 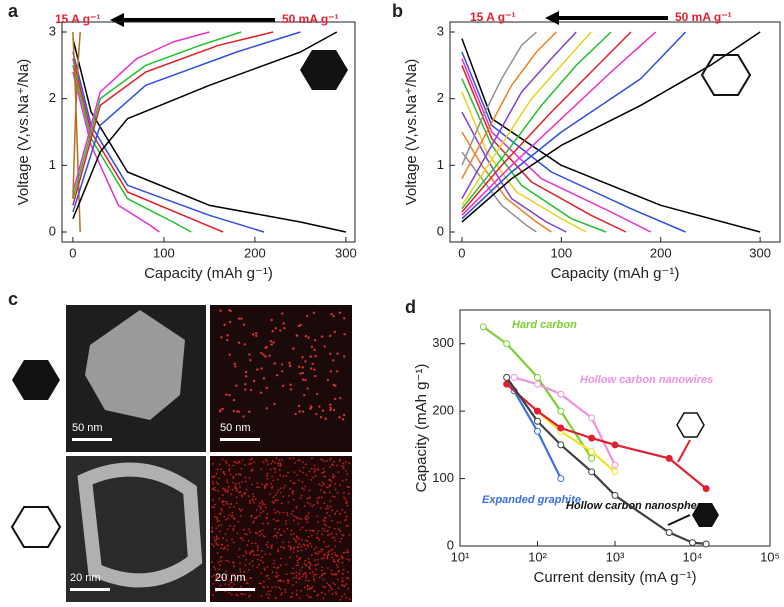 What do you see at coordinates (460, 556) in the screenshot?
I see `x-tick-label: 10¹` at bounding box center [460, 556].